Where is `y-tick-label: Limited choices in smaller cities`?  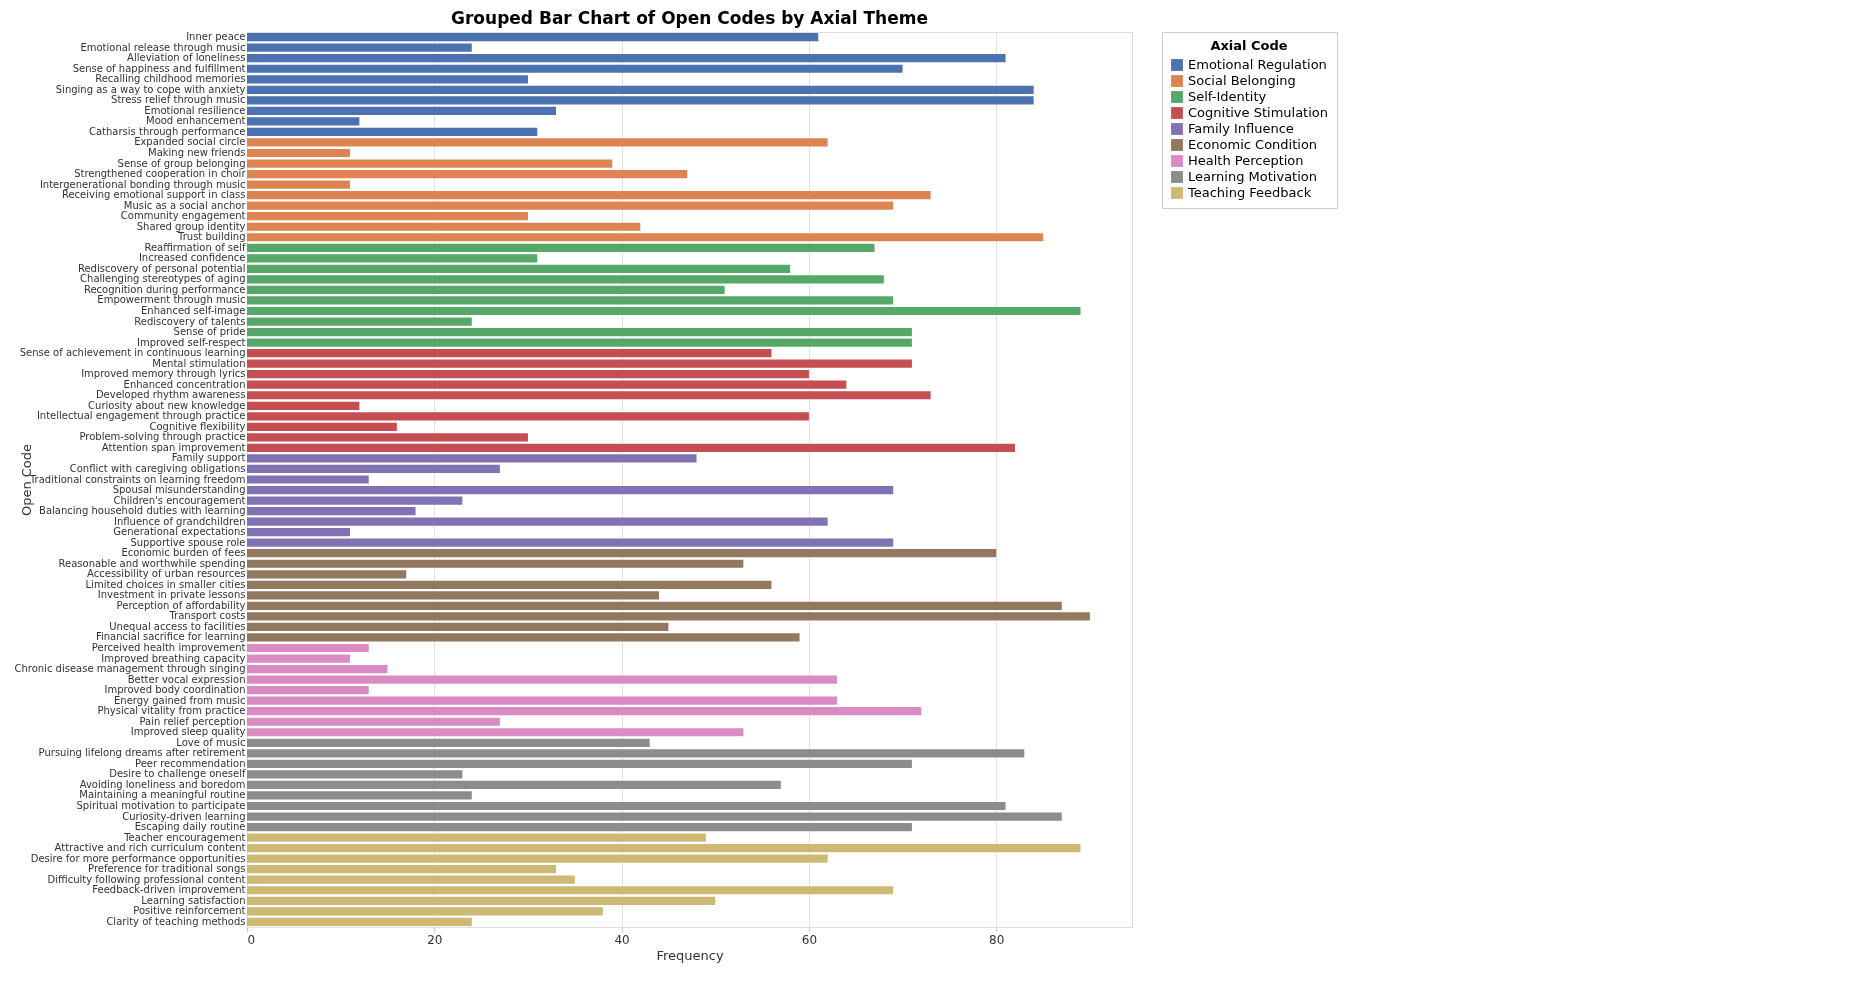
y-tick-label: Limited choices in smaller cities is located at coordinates (165, 584).